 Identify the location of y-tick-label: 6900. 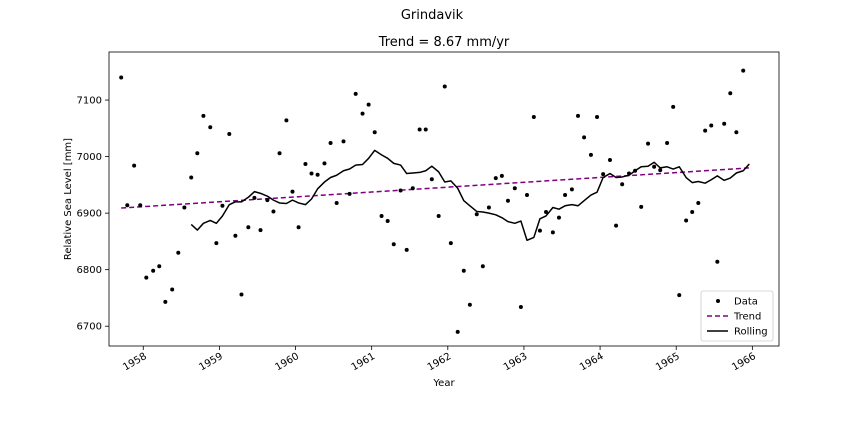
(89, 214).